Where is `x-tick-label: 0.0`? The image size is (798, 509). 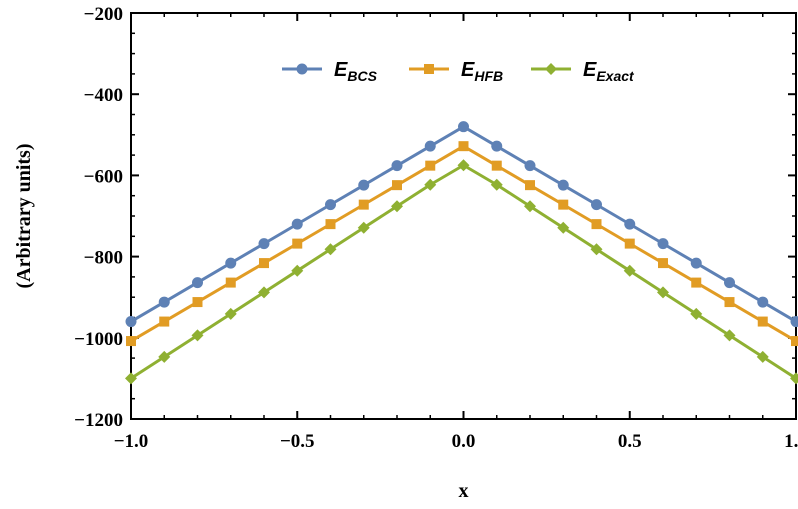
x-tick-label: 0.0 is located at coordinates (464, 441).